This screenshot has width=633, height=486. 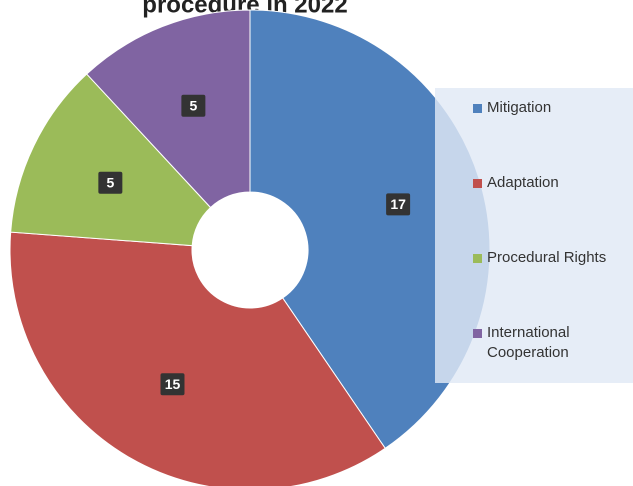 I want to click on data-label: 17, so click(x=398, y=204).